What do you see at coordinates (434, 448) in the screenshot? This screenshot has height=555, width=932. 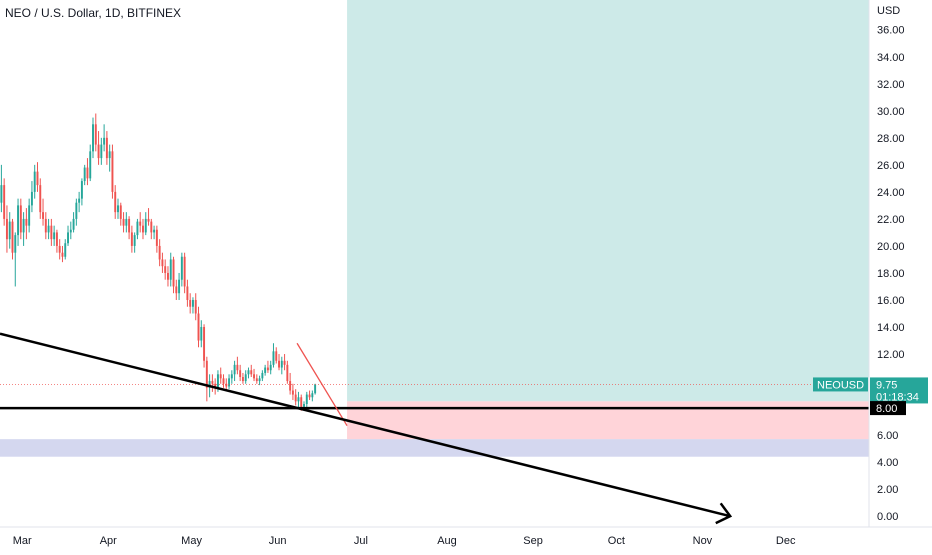 I see `support-band` at bounding box center [434, 448].